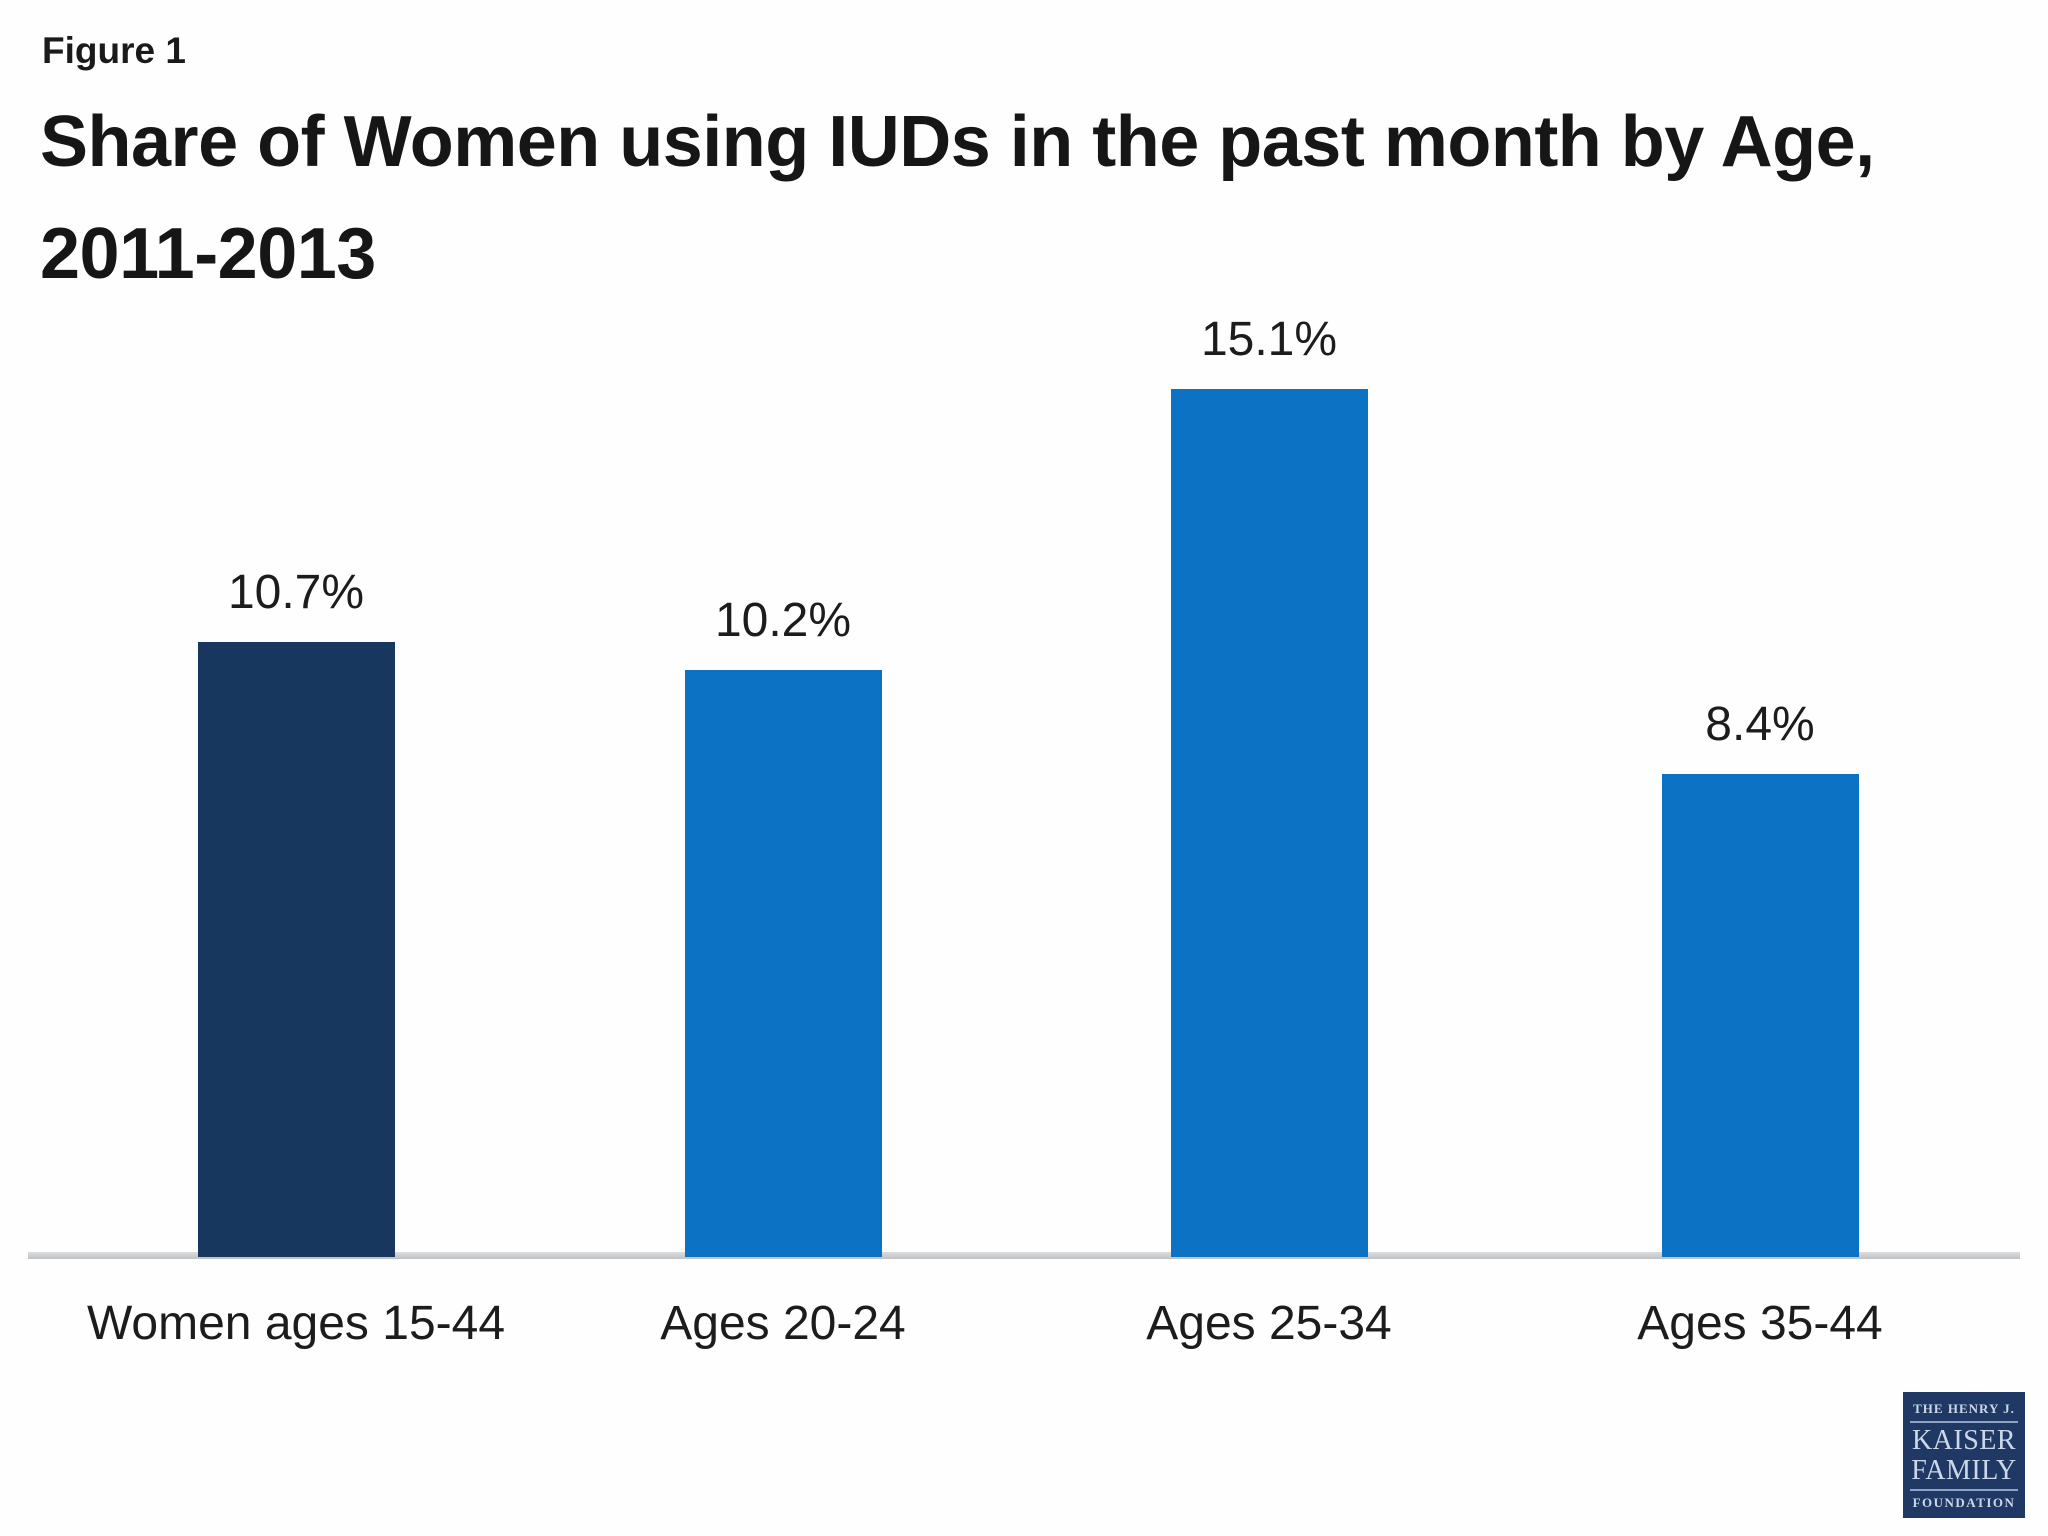 The image size is (2048, 1536). What do you see at coordinates (1269, 1323) in the screenshot?
I see `x-axis-label: Ages 25-34` at bounding box center [1269, 1323].